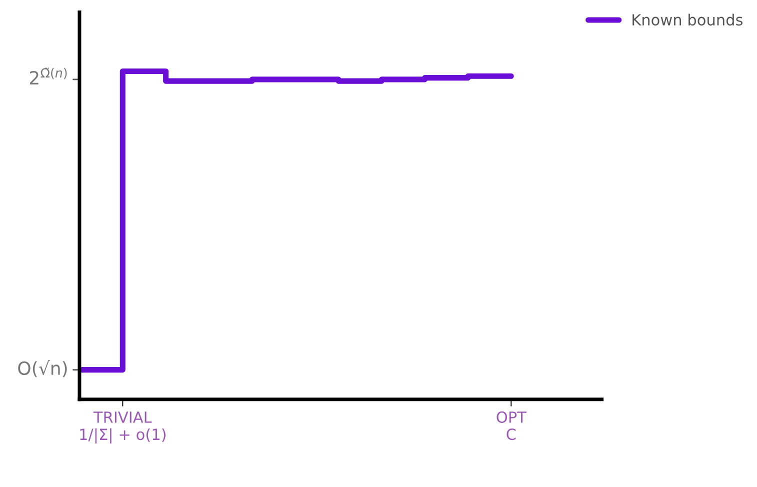 This screenshot has width=757, height=487. Describe the element at coordinates (511, 425) in the screenshot. I see `x-tick-label: OPT C` at that location.